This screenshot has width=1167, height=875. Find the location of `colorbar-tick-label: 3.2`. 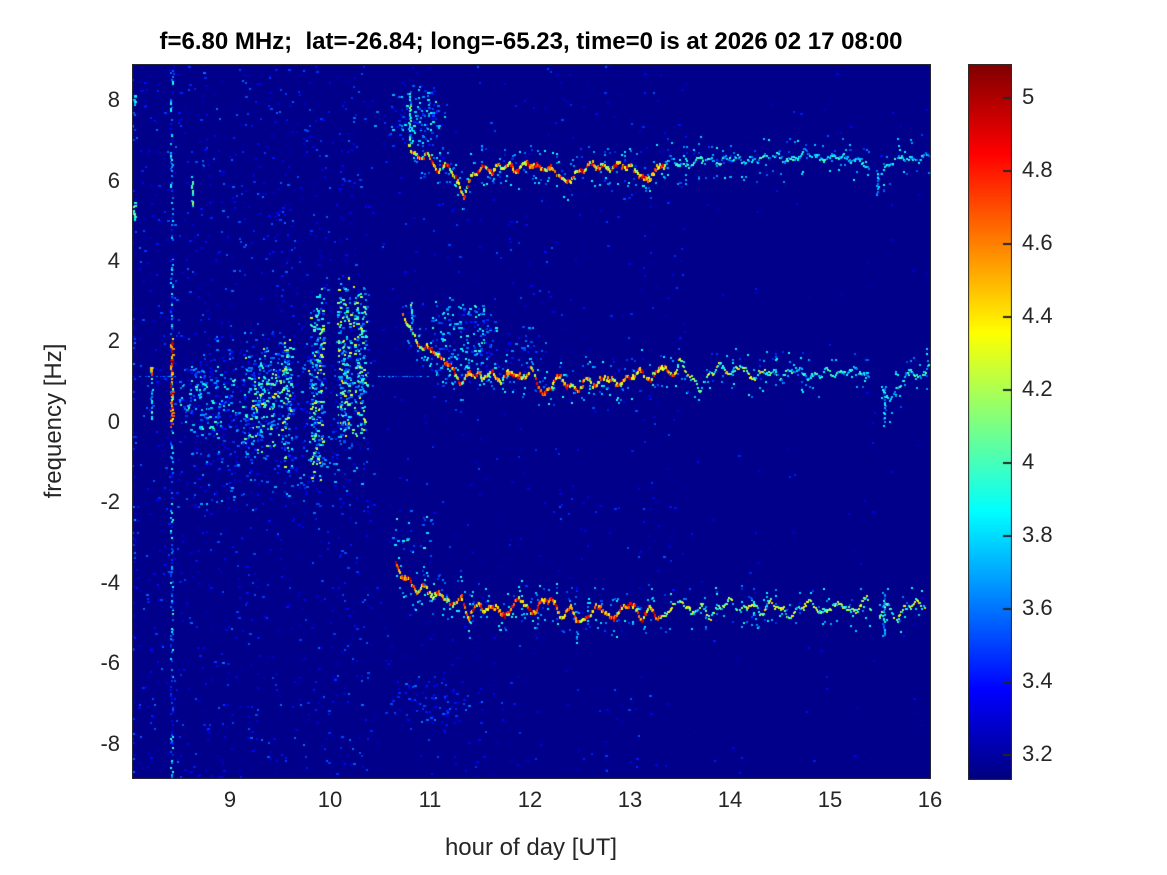

colorbar-tick-label: 3.2 is located at coordinates (1037, 754).